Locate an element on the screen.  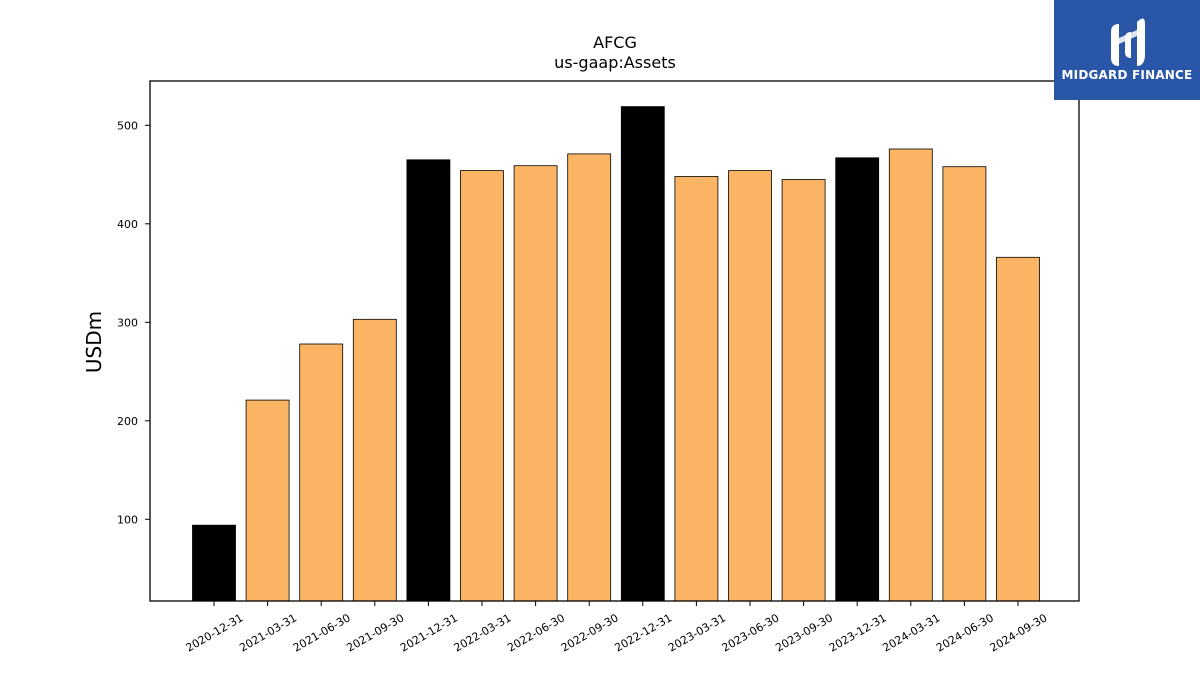
y-ticks-group: 100 200 300 400 500 is located at coordinates (133, 322).